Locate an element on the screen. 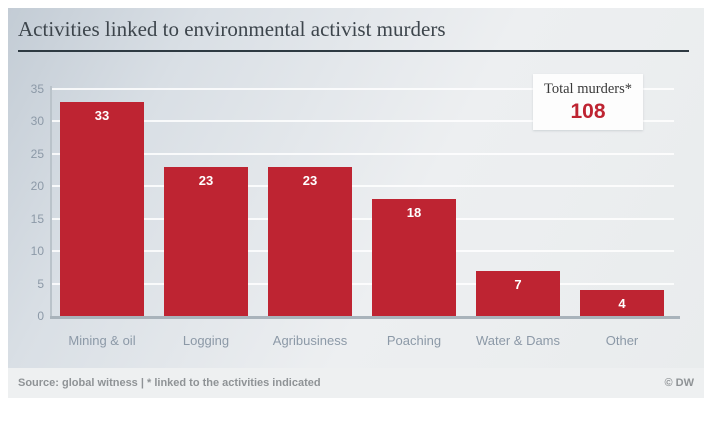 Image resolution: width=712 pixels, height=423 pixels. bar: 18 is located at coordinates (414, 257).